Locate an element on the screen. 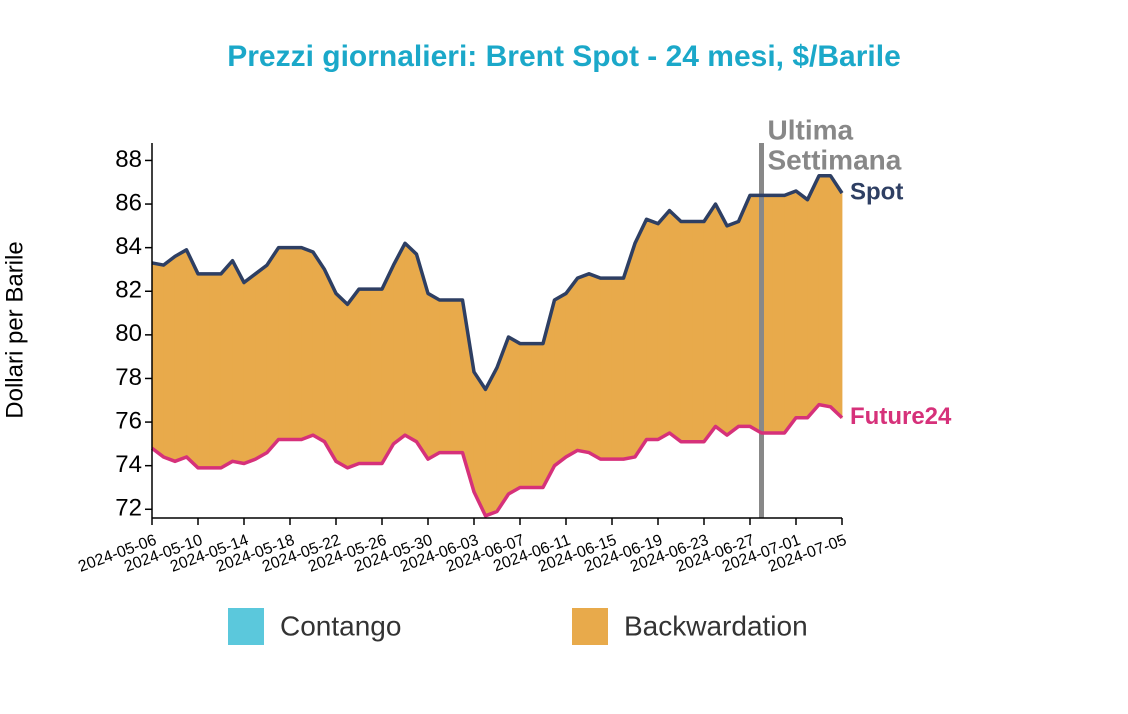 The height and width of the screenshot is (714, 1128). y-tick-label: 88 is located at coordinates (128, 159).